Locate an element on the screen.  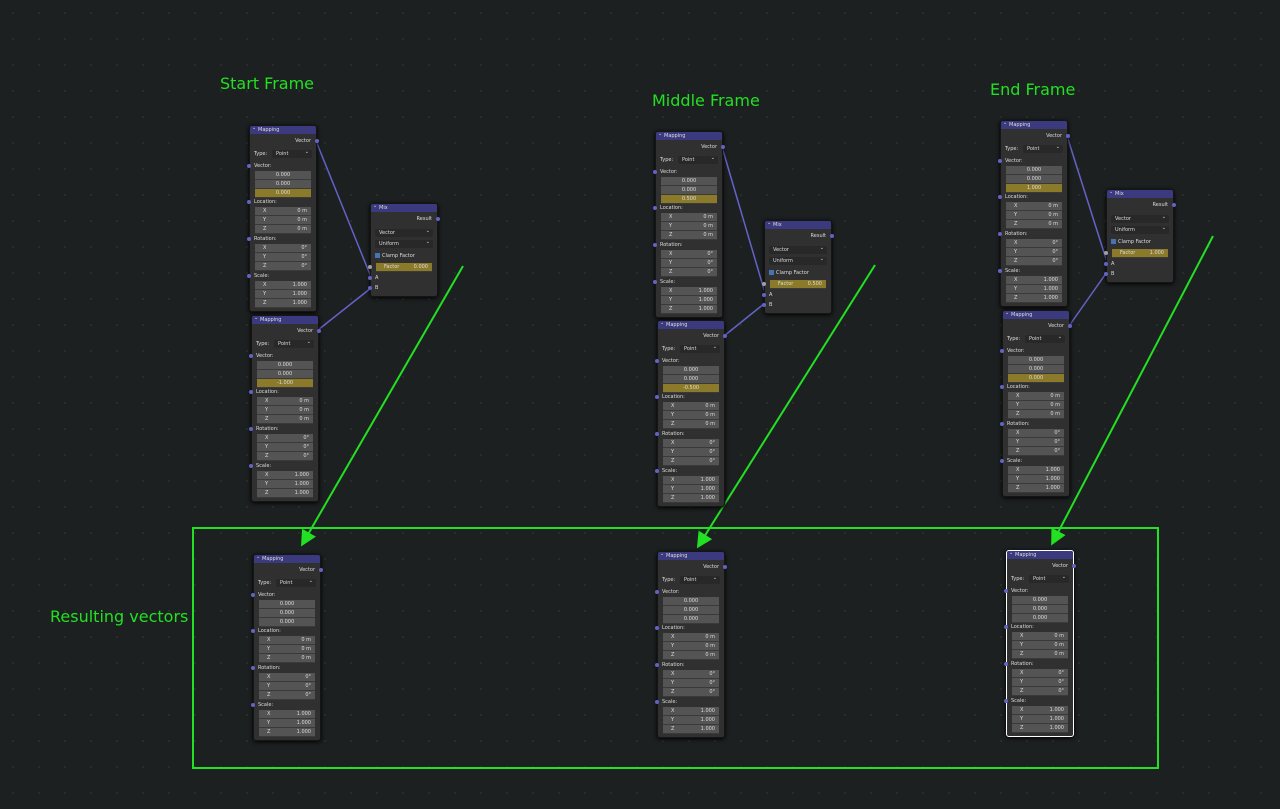
data-type-dropdown: Vector is located at coordinates (1140, 218).